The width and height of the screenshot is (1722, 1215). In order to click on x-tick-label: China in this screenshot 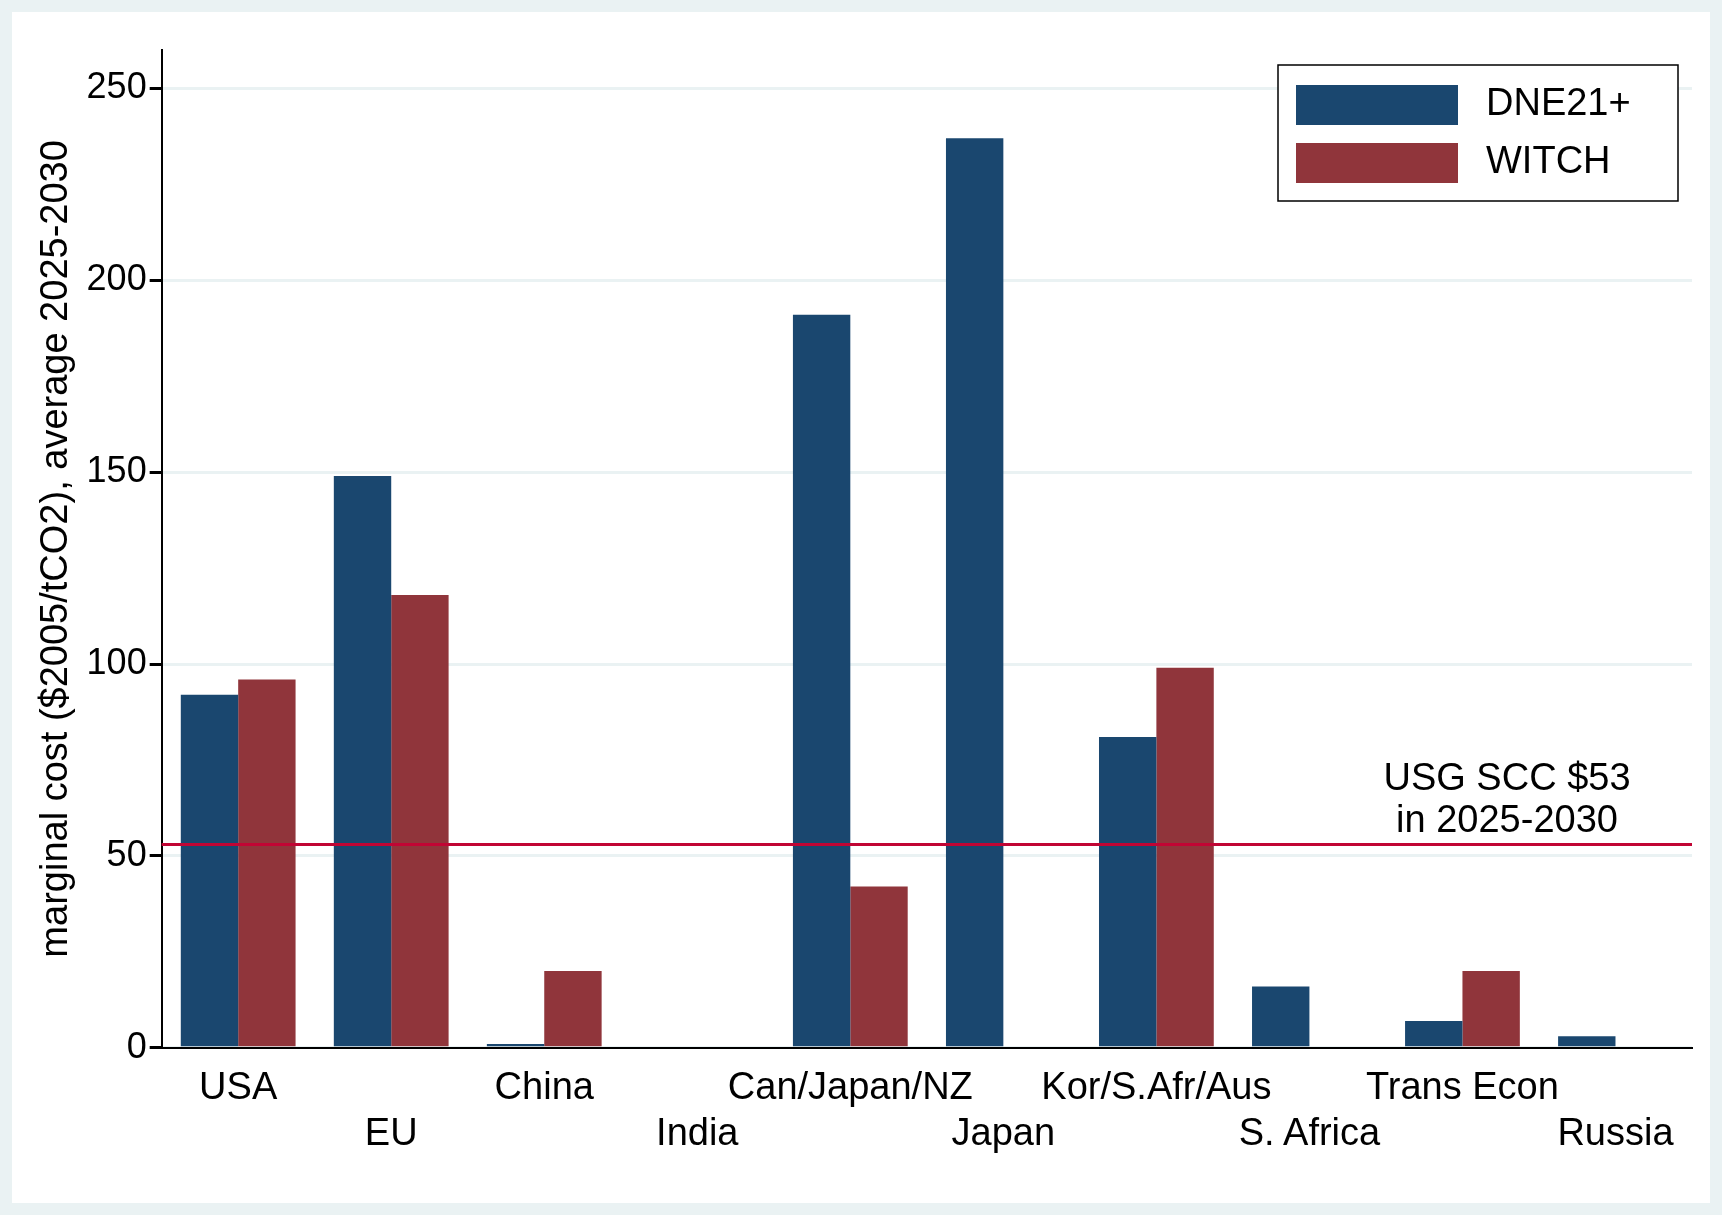, I will do `click(544, 1086)`.